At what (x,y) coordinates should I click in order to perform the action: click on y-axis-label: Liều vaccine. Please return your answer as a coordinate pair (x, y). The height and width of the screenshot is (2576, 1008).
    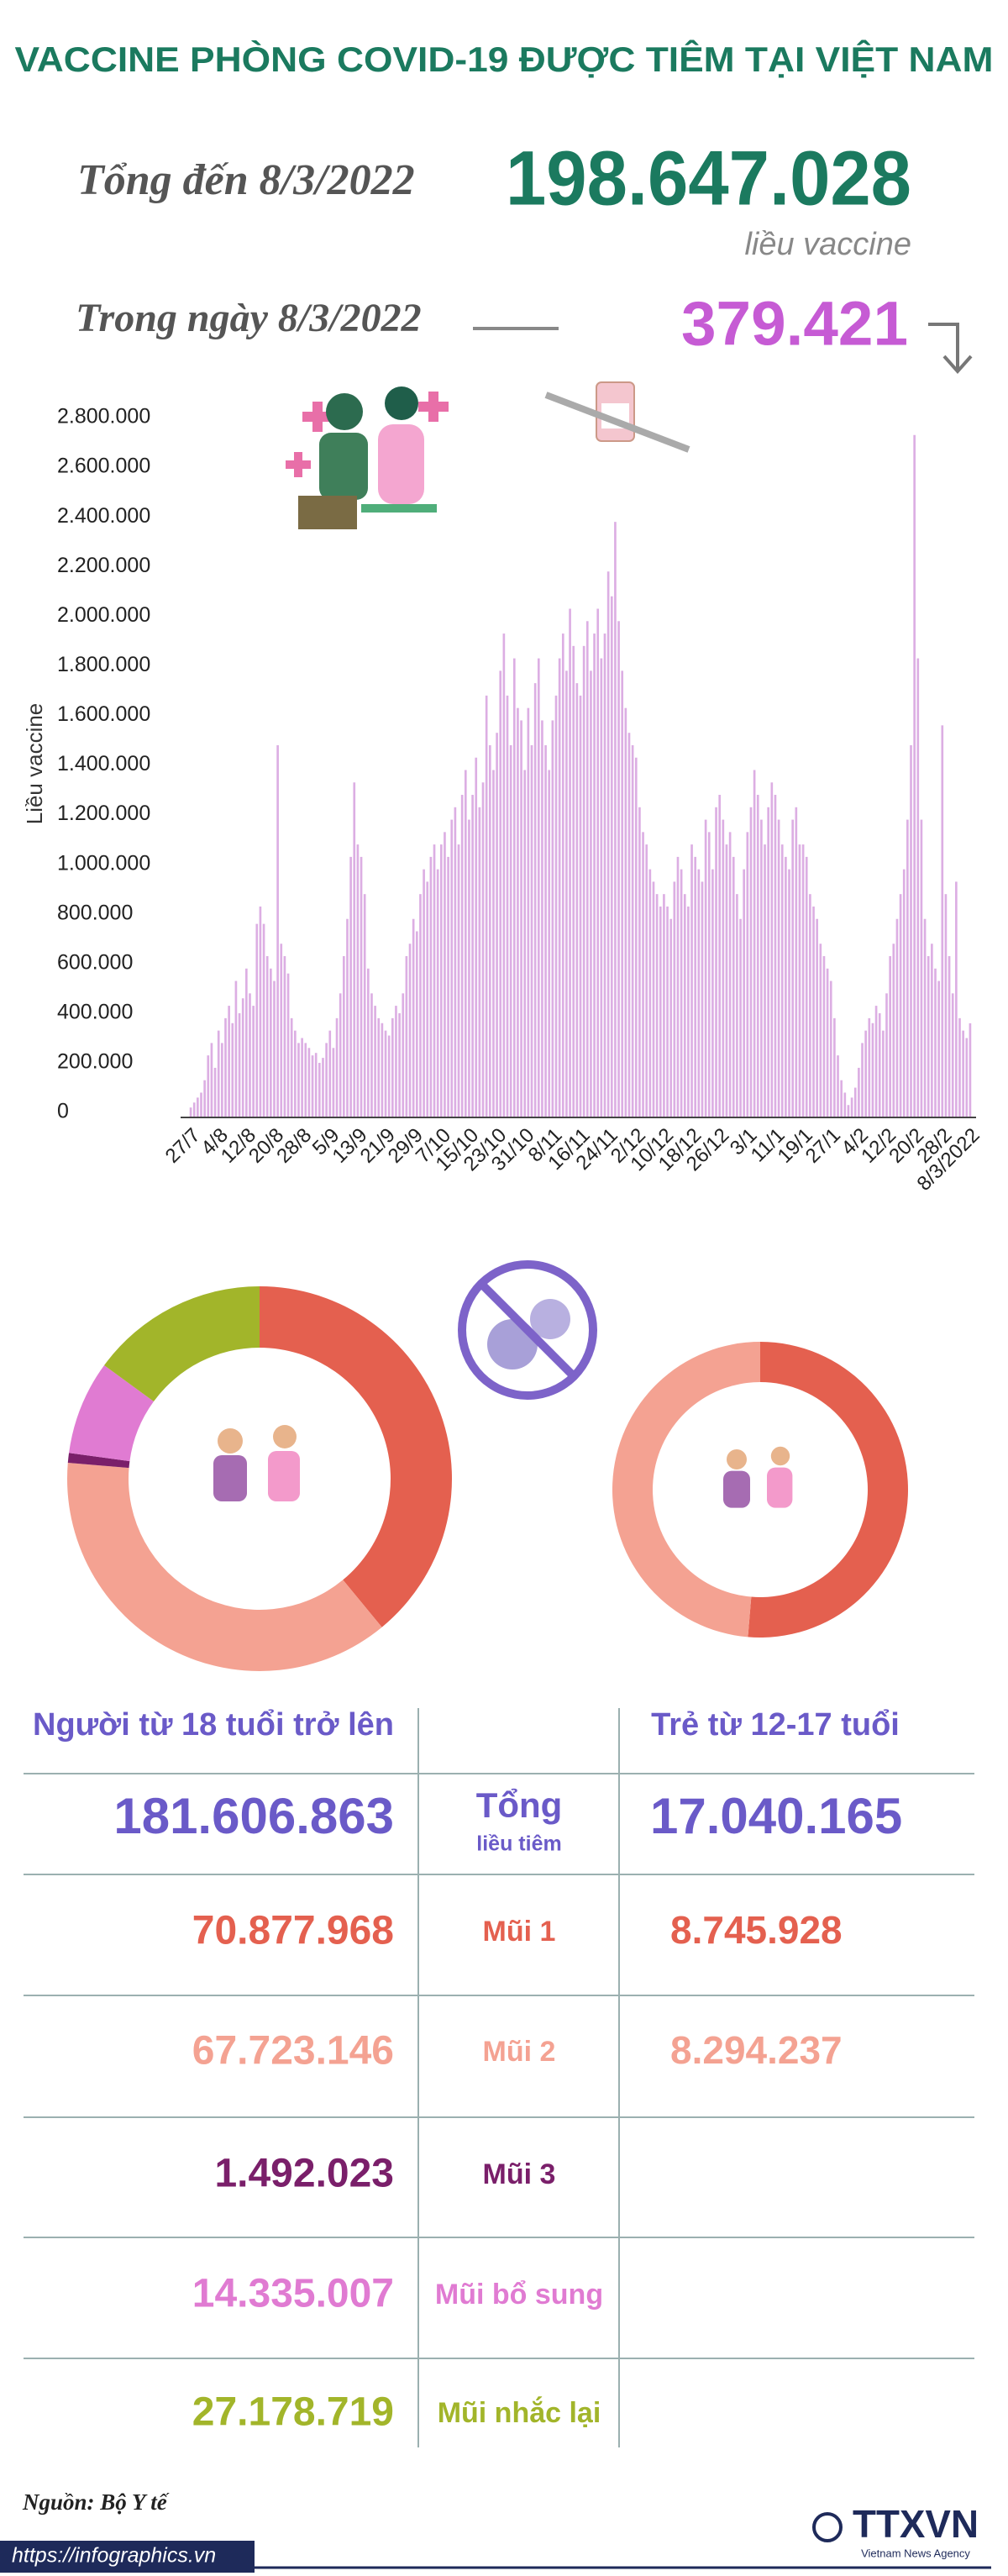
    Looking at the image, I should click on (34, 764).